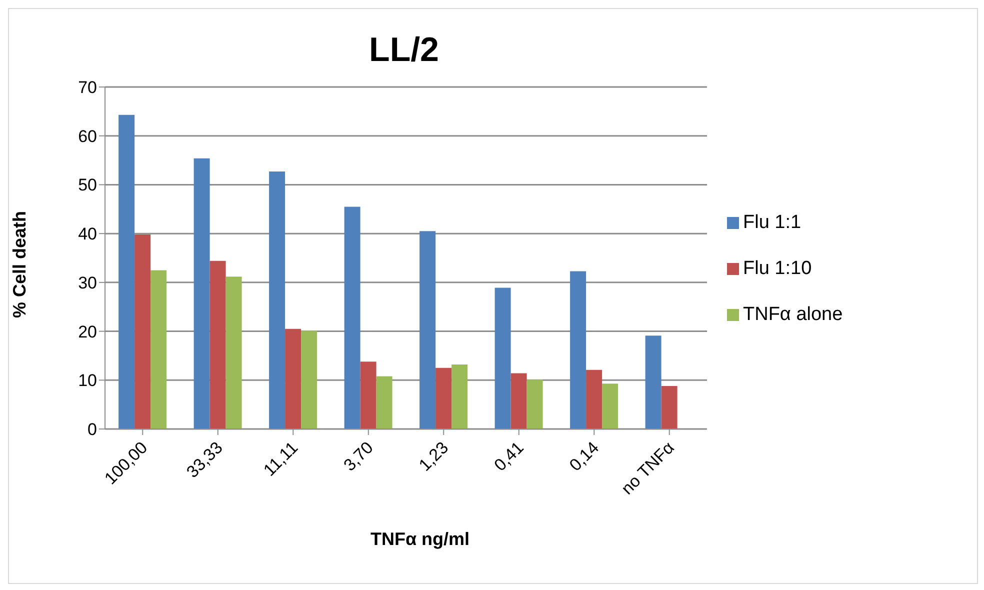  Describe the element at coordinates (92, 430) in the screenshot. I see `y-tick-label: 0` at that location.